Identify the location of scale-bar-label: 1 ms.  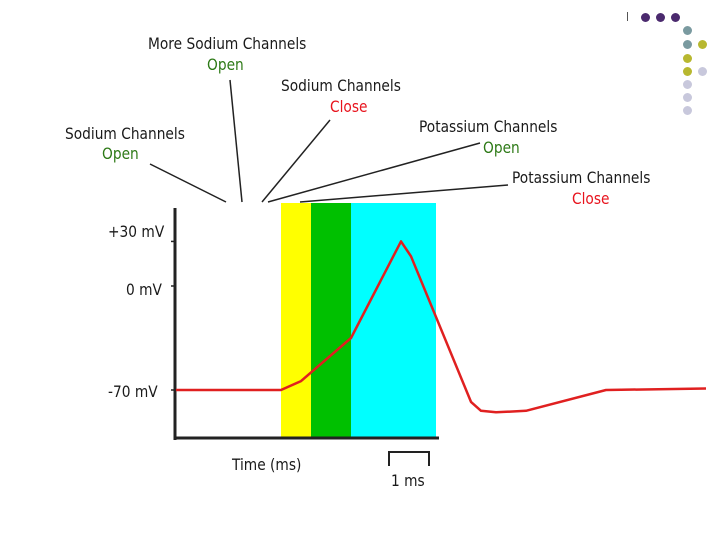
(408, 480).